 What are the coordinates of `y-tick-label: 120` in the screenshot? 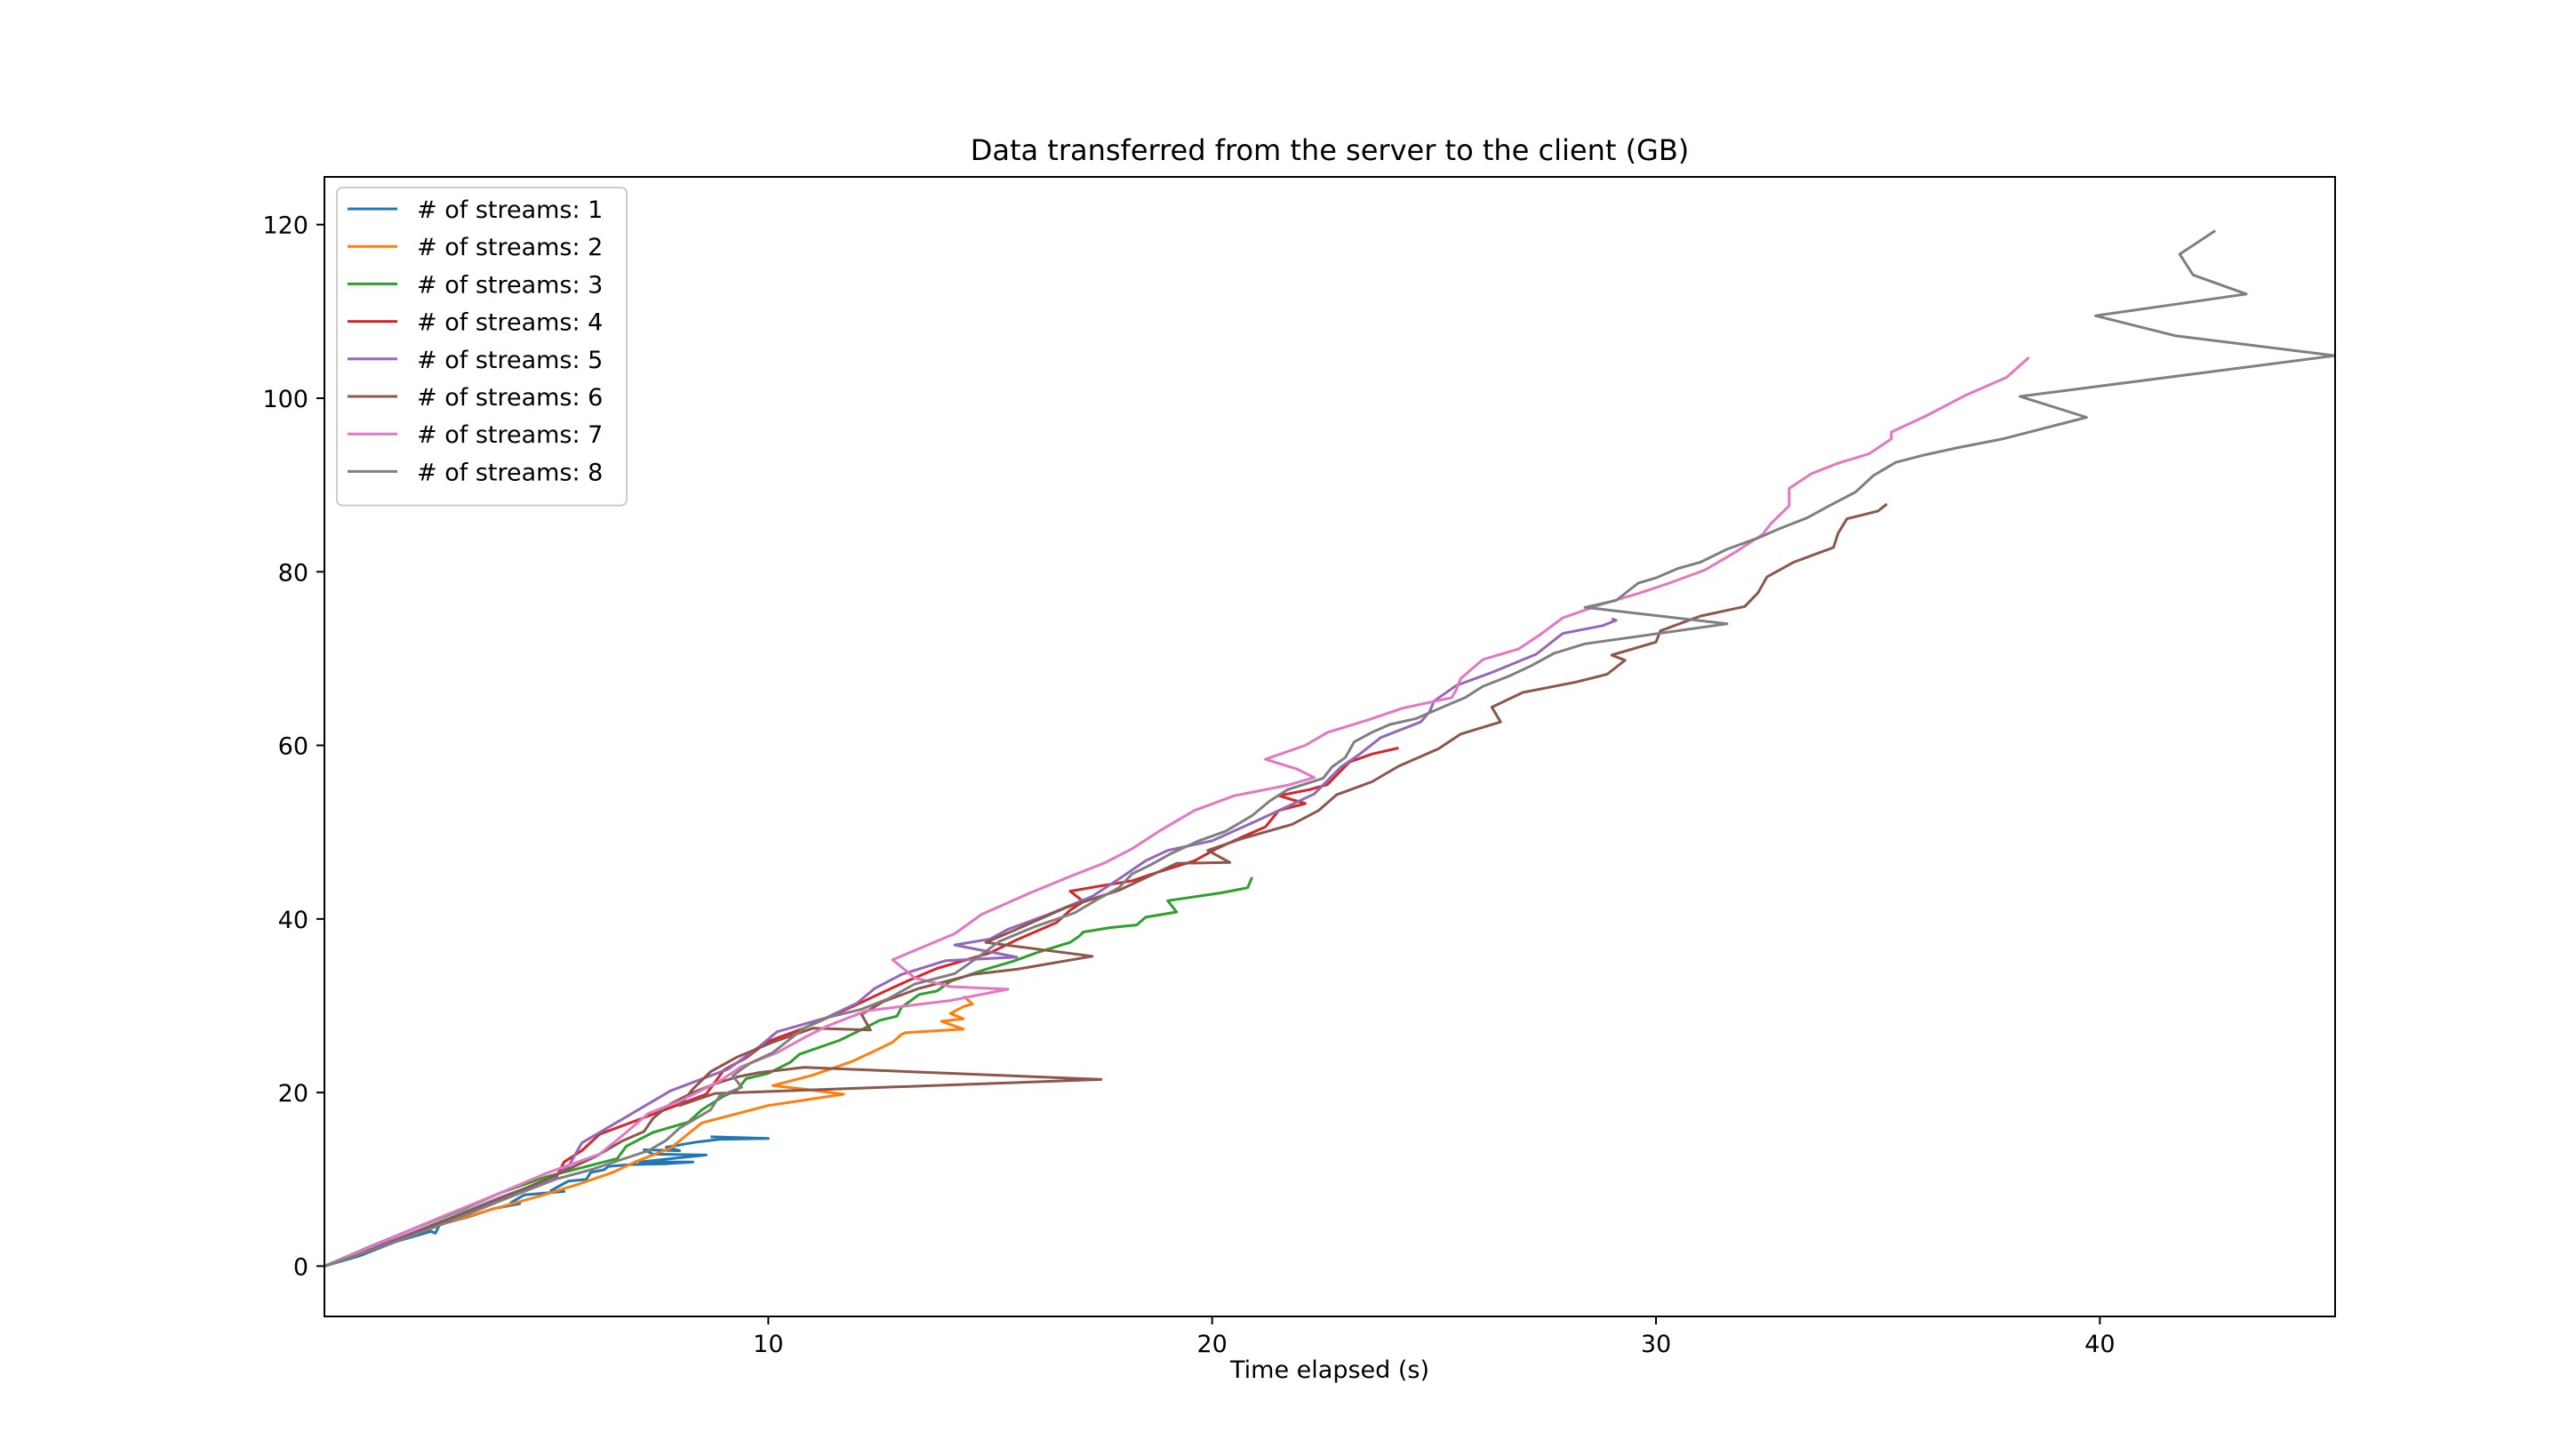 It's located at (285, 226).